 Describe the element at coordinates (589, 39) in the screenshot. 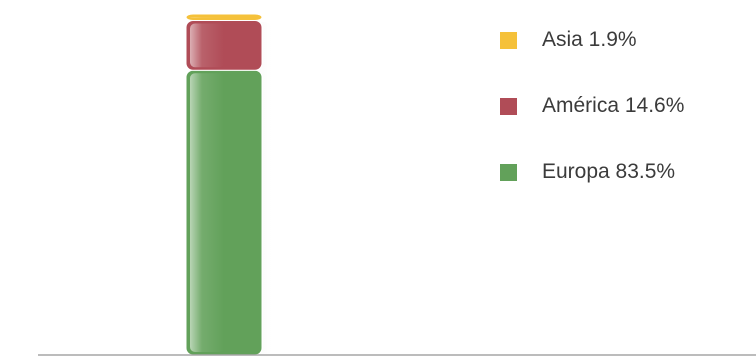

I see `legend-label-asia: Asia 1.9%` at that location.